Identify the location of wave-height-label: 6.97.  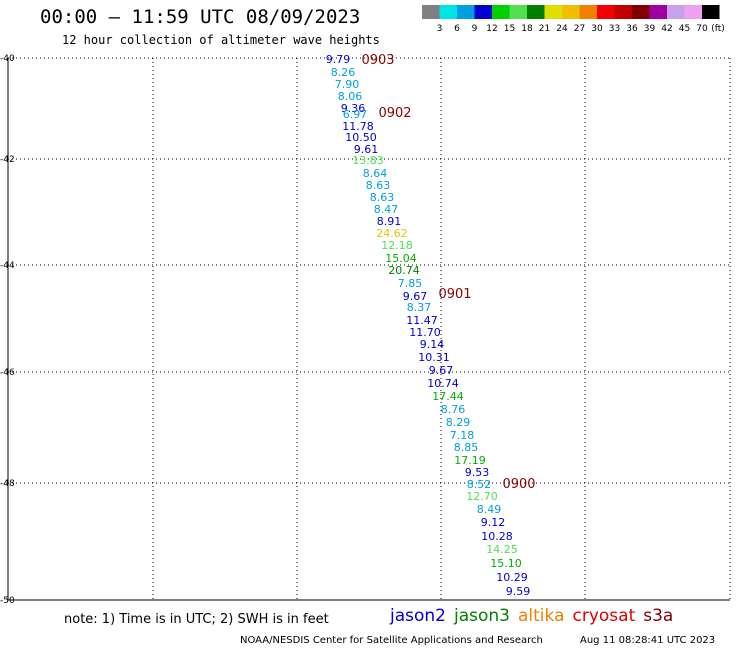
(355, 114).